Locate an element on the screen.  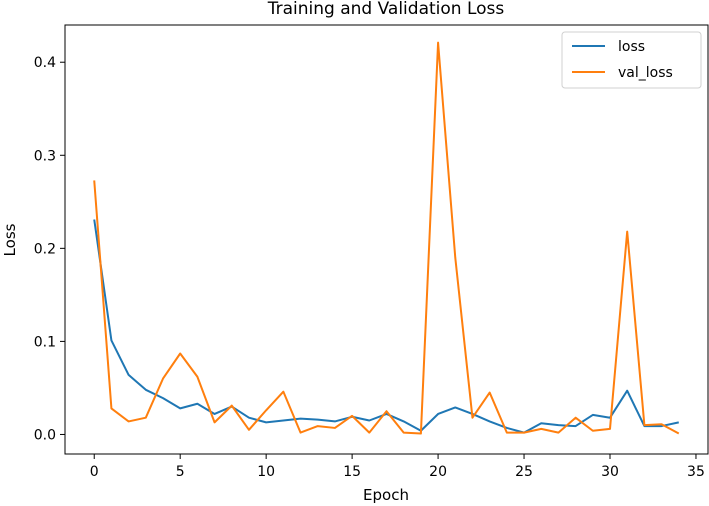
y-axis: 0.0 0.1 0.2 0.3 0.4 is located at coordinates (49, 249).